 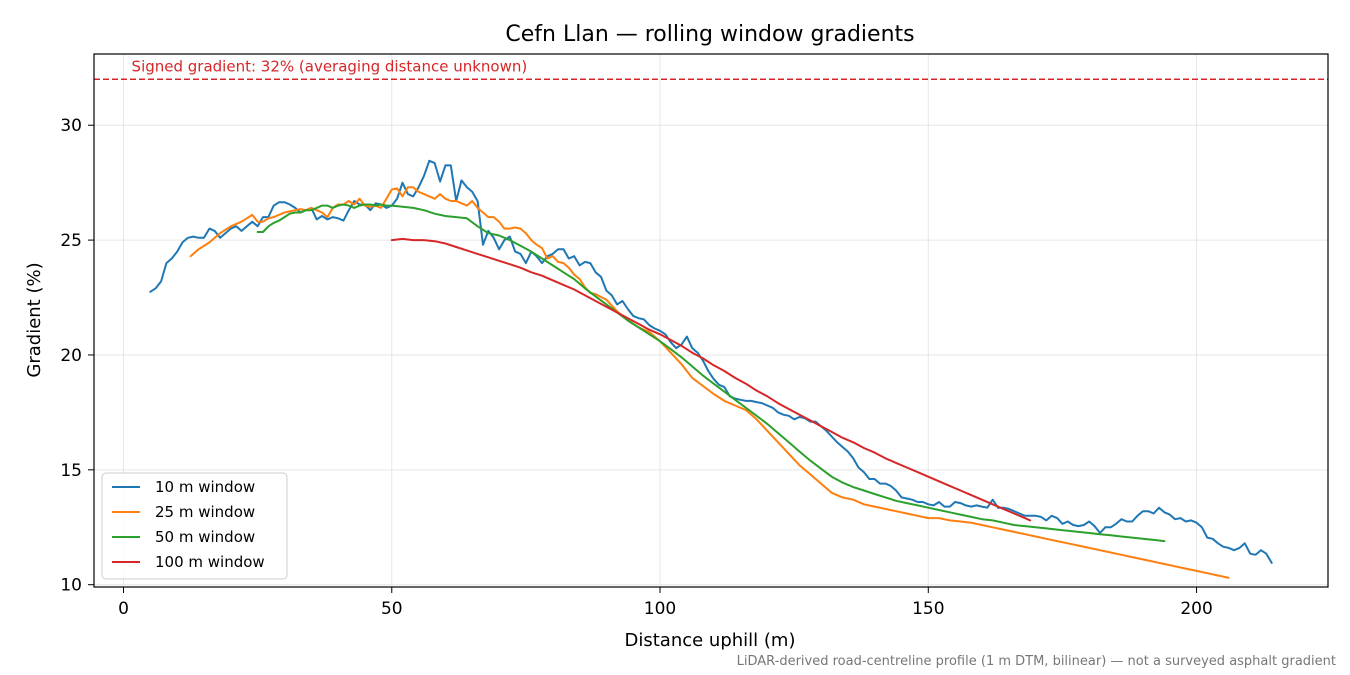 I want to click on x-axis-label: Distance uphill (m), so click(x=710, y=640).